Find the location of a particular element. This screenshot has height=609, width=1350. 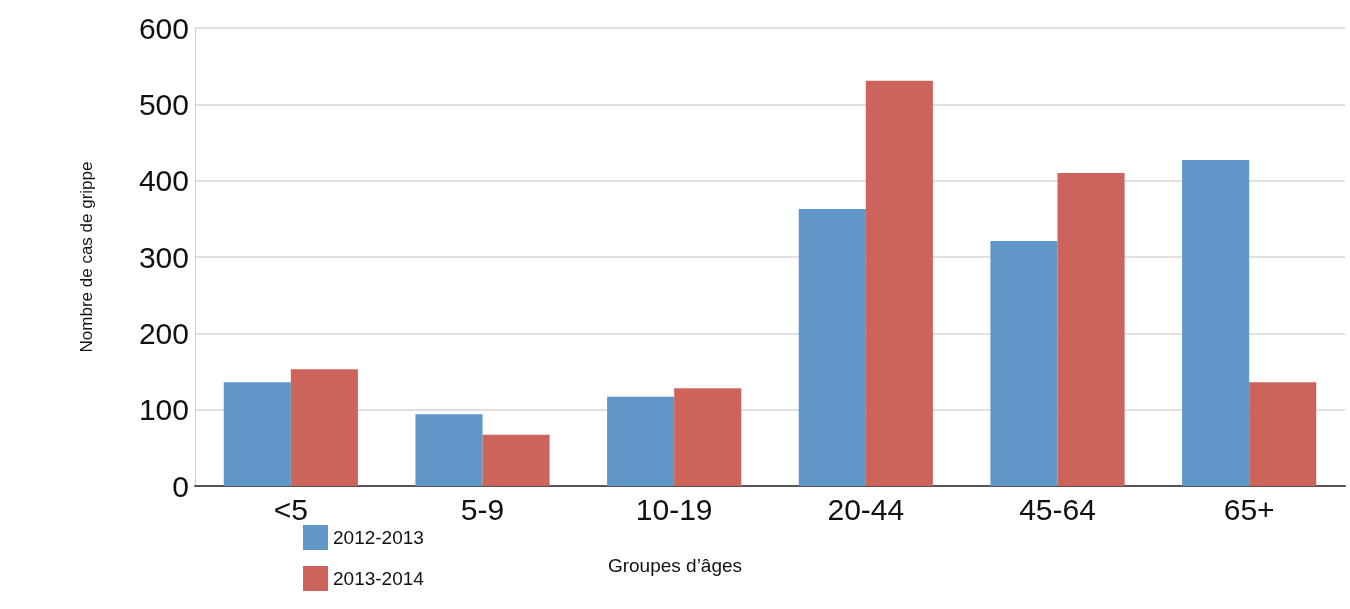

y-tick-label: 0 is located at coordinates (180, 486).